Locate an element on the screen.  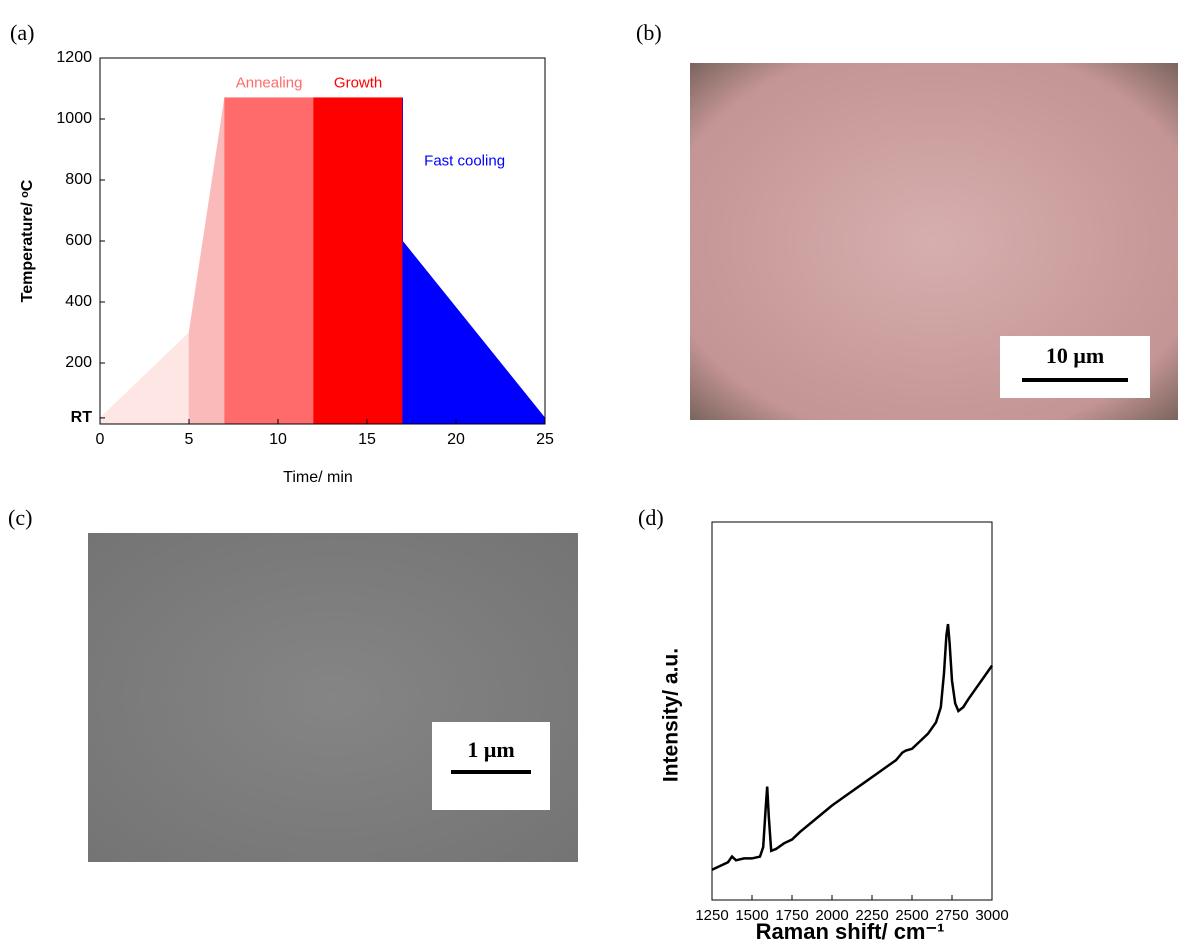
plot-frame is located at coordinates (852, 711).